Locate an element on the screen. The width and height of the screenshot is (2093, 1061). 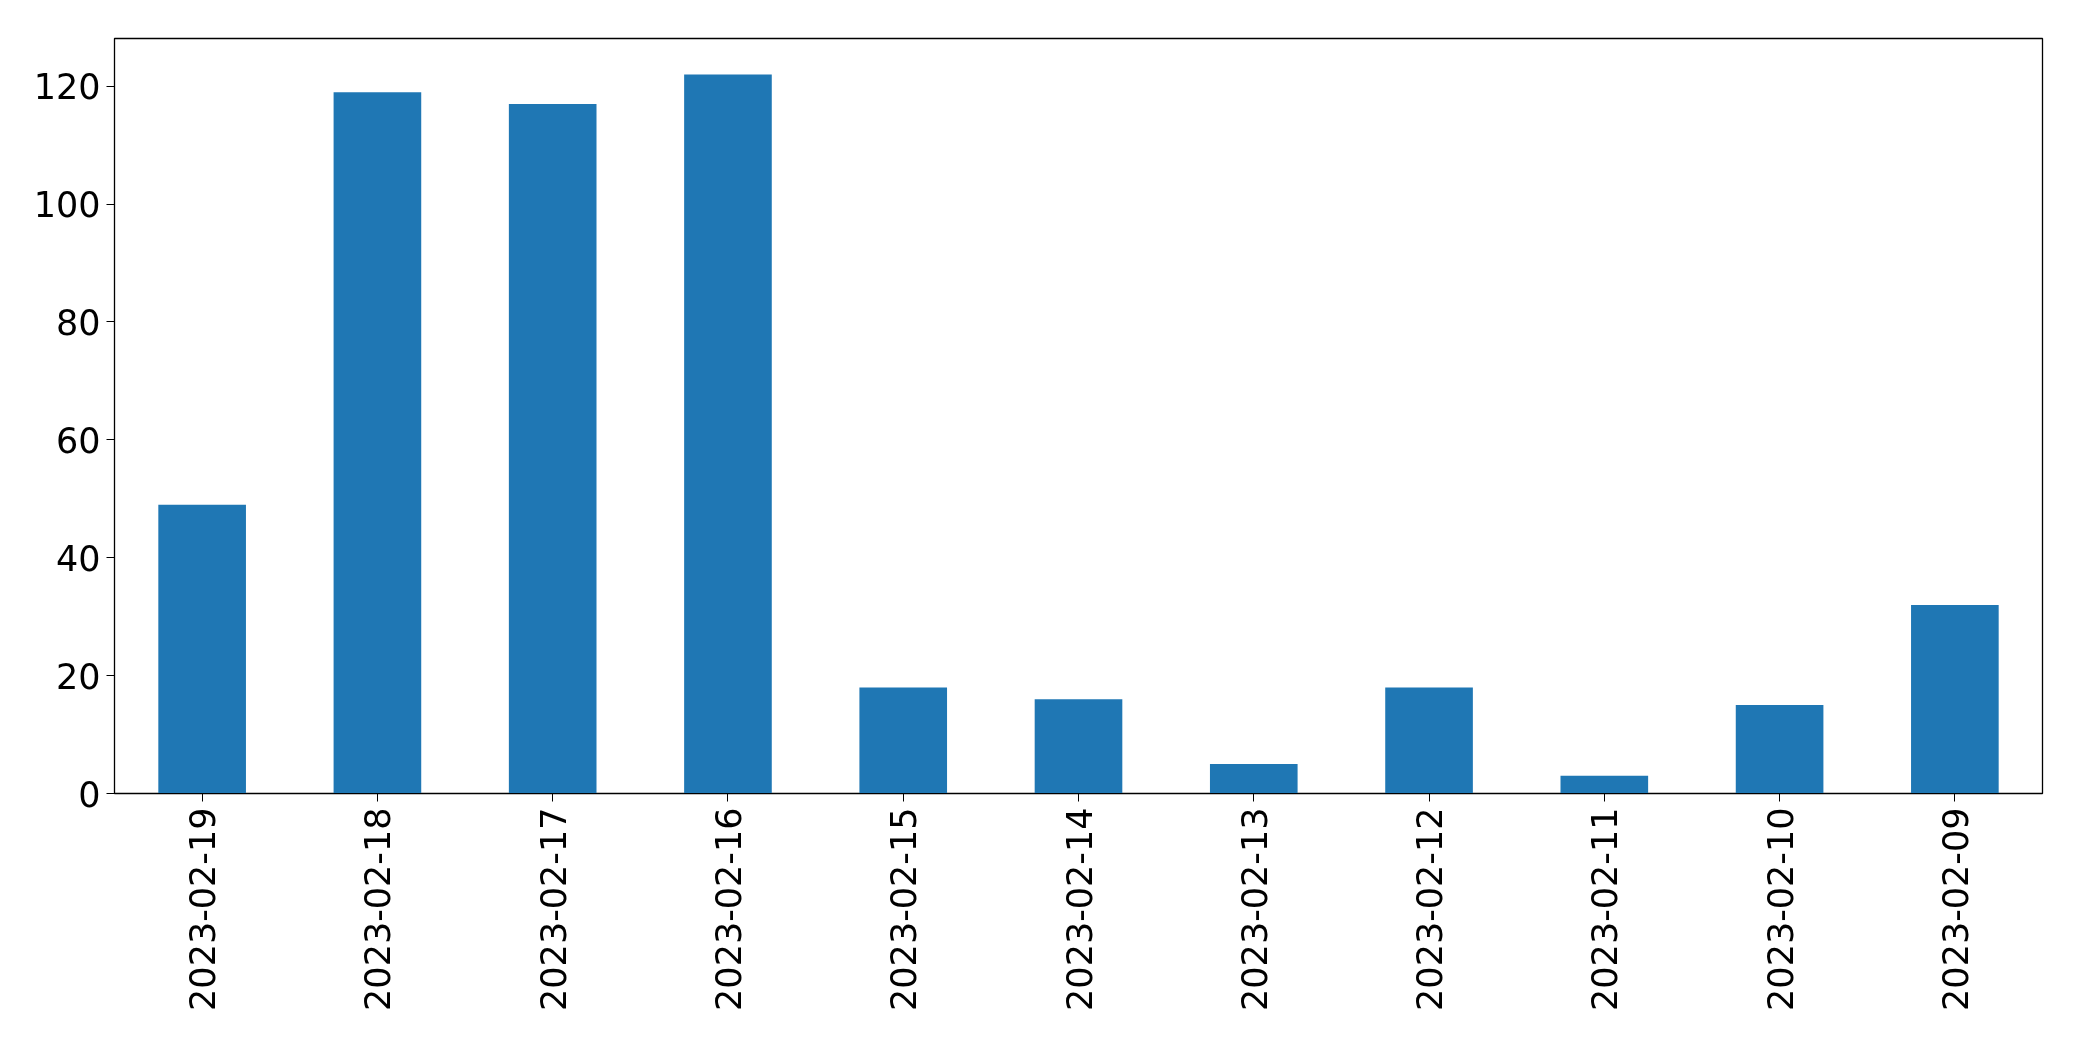
x-tick-label: 2023-02-17 is located at coordinates (553, 909).